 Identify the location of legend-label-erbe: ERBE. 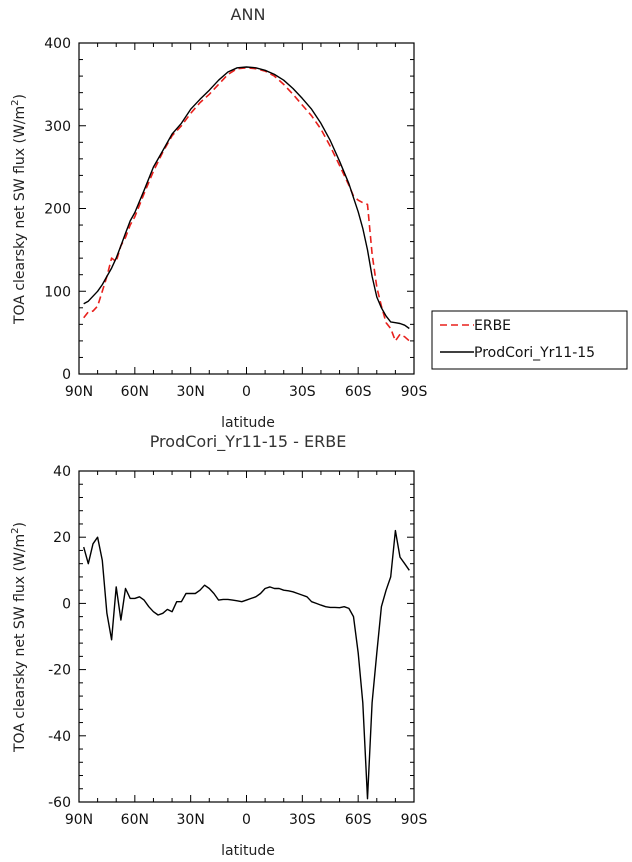
(492, 326).